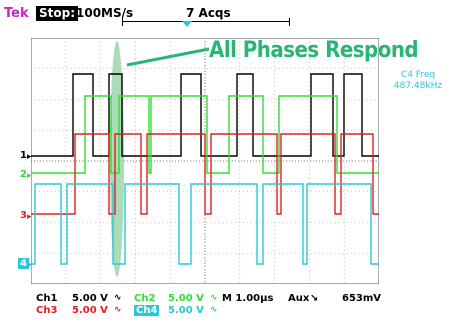 The width and height of the screenshot is (456, 331). I want to click on ch4-arrow-icon: ▸, so click(30, 265).